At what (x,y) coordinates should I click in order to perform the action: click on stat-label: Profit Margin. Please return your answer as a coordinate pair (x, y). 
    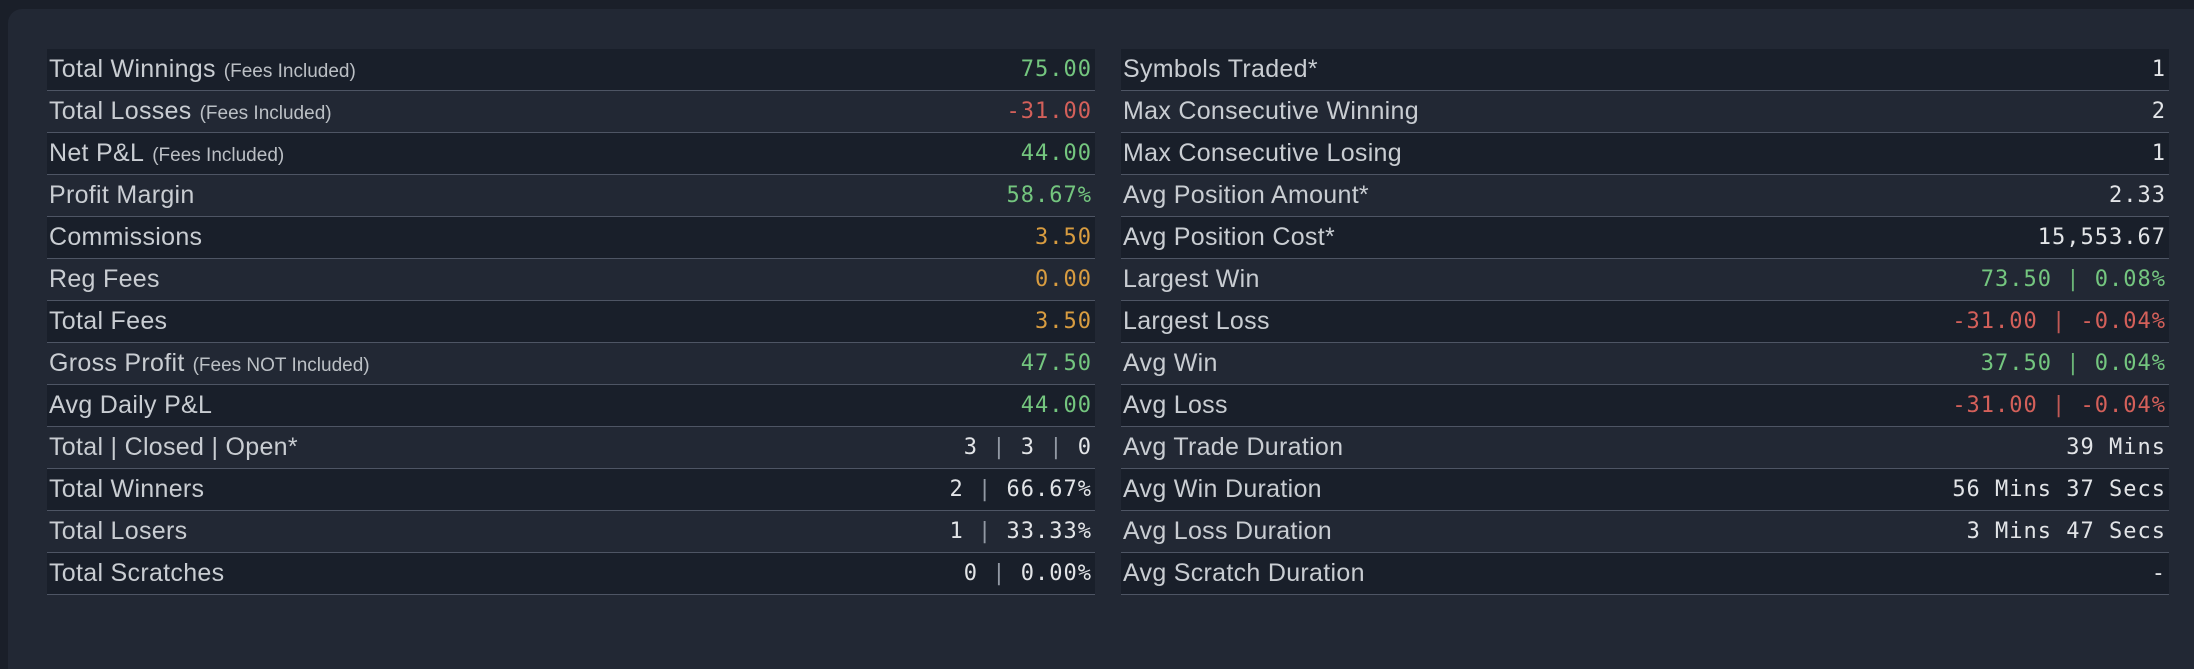
    Looking at the image, I should click on (122, 195).